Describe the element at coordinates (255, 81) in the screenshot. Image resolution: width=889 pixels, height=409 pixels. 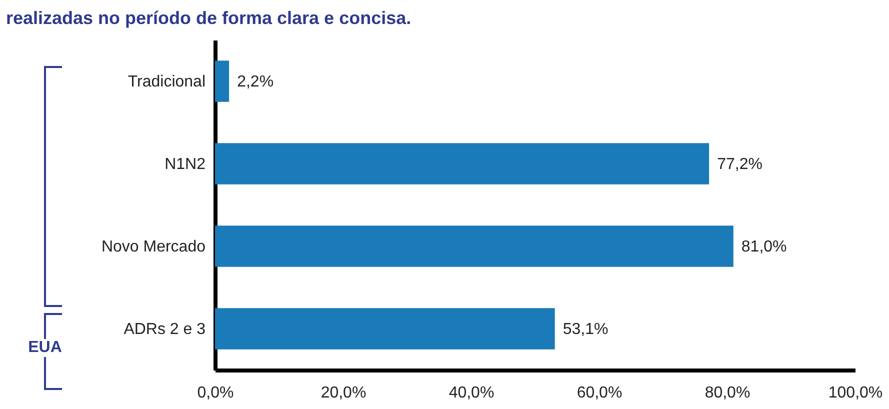
I see `data-label: 2,2%` at that location.